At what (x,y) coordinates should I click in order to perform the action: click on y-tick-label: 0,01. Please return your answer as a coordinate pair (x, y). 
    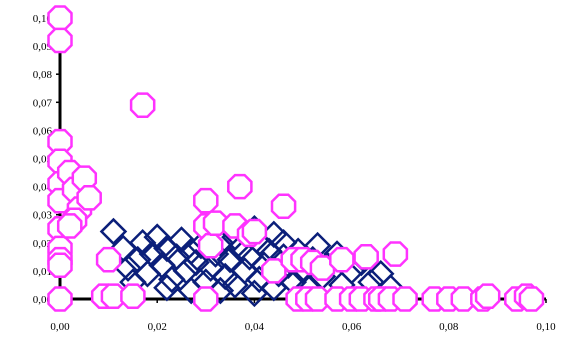
    Looking at the image, I should click on (42, 272).